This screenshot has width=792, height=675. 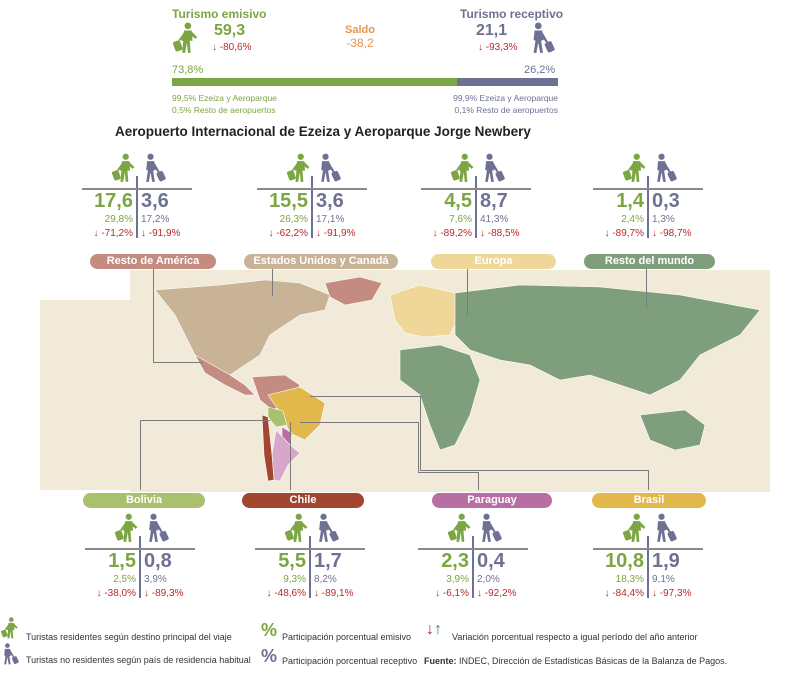 I want to click on emisivo-value: 59,3, so click(x=230, y=30).